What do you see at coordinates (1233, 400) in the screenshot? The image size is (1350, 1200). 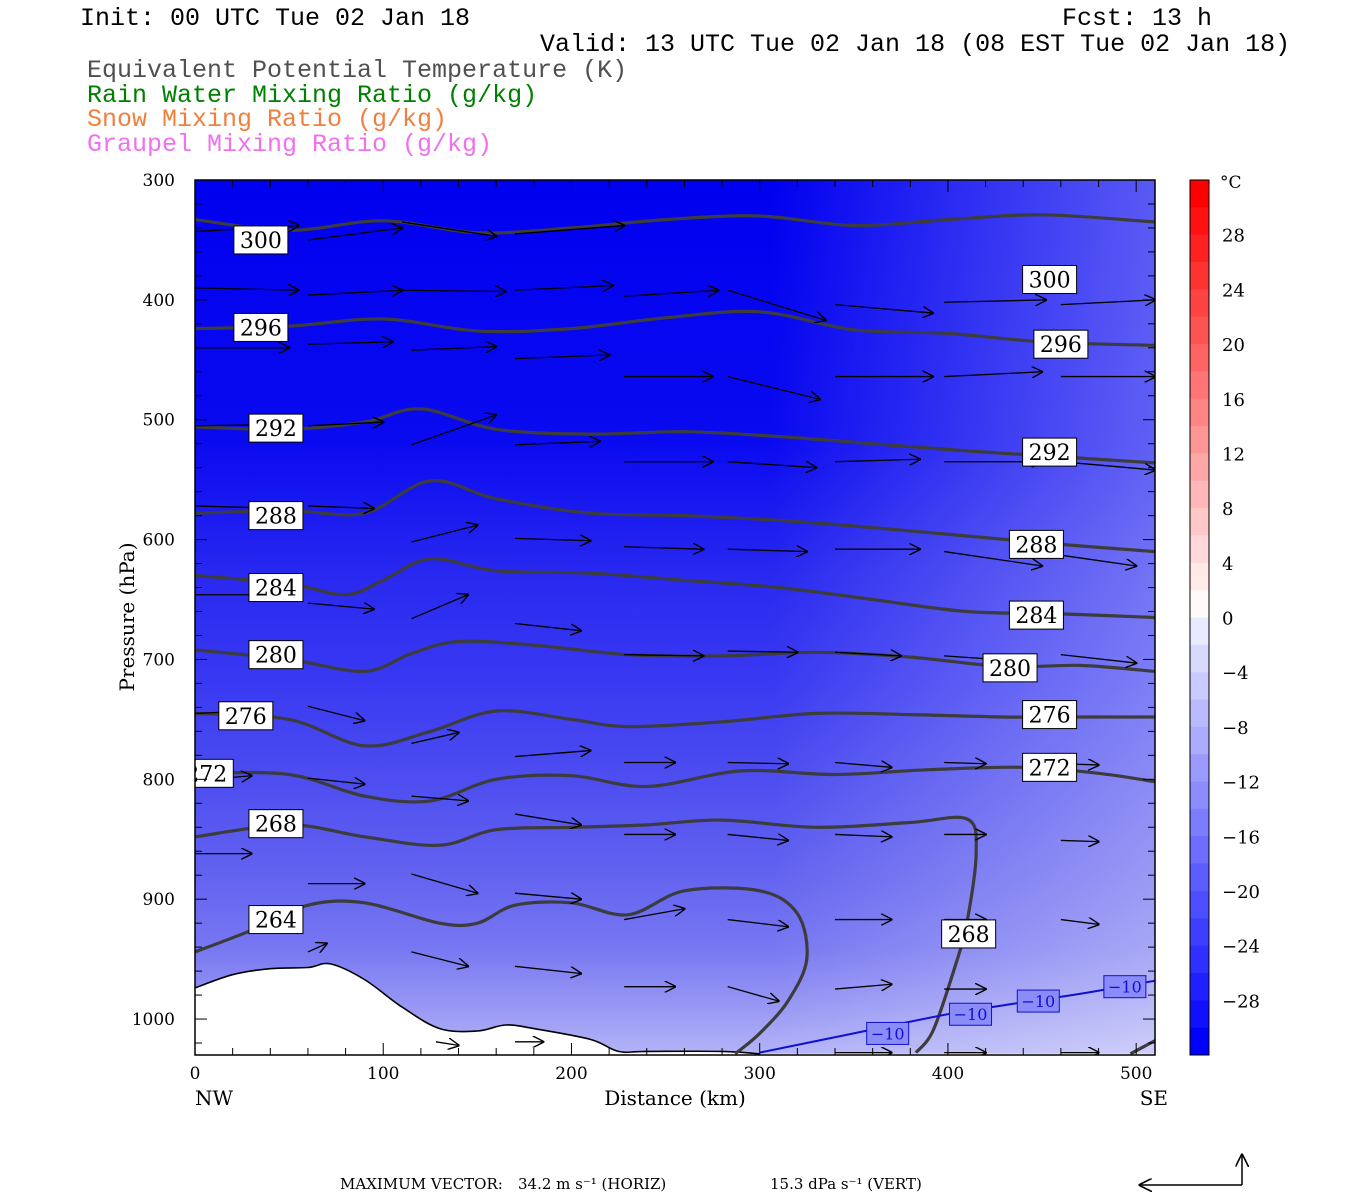 I see `colorbar-tick-label: 16` at bounding box center [1233, 400].